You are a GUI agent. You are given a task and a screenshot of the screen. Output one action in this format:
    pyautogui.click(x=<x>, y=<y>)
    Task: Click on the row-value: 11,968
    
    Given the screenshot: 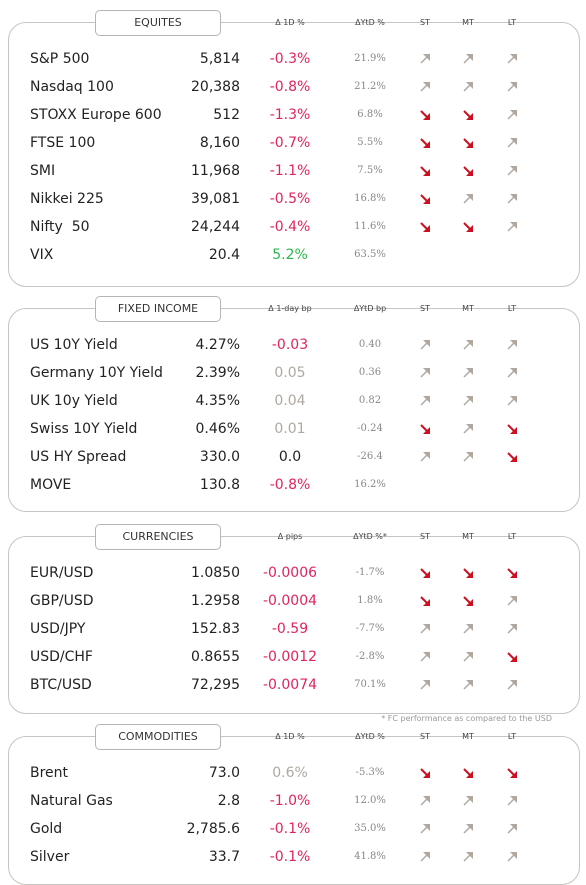 What is the action you would take?
    pyautogui.click(x=215, y=171)
    